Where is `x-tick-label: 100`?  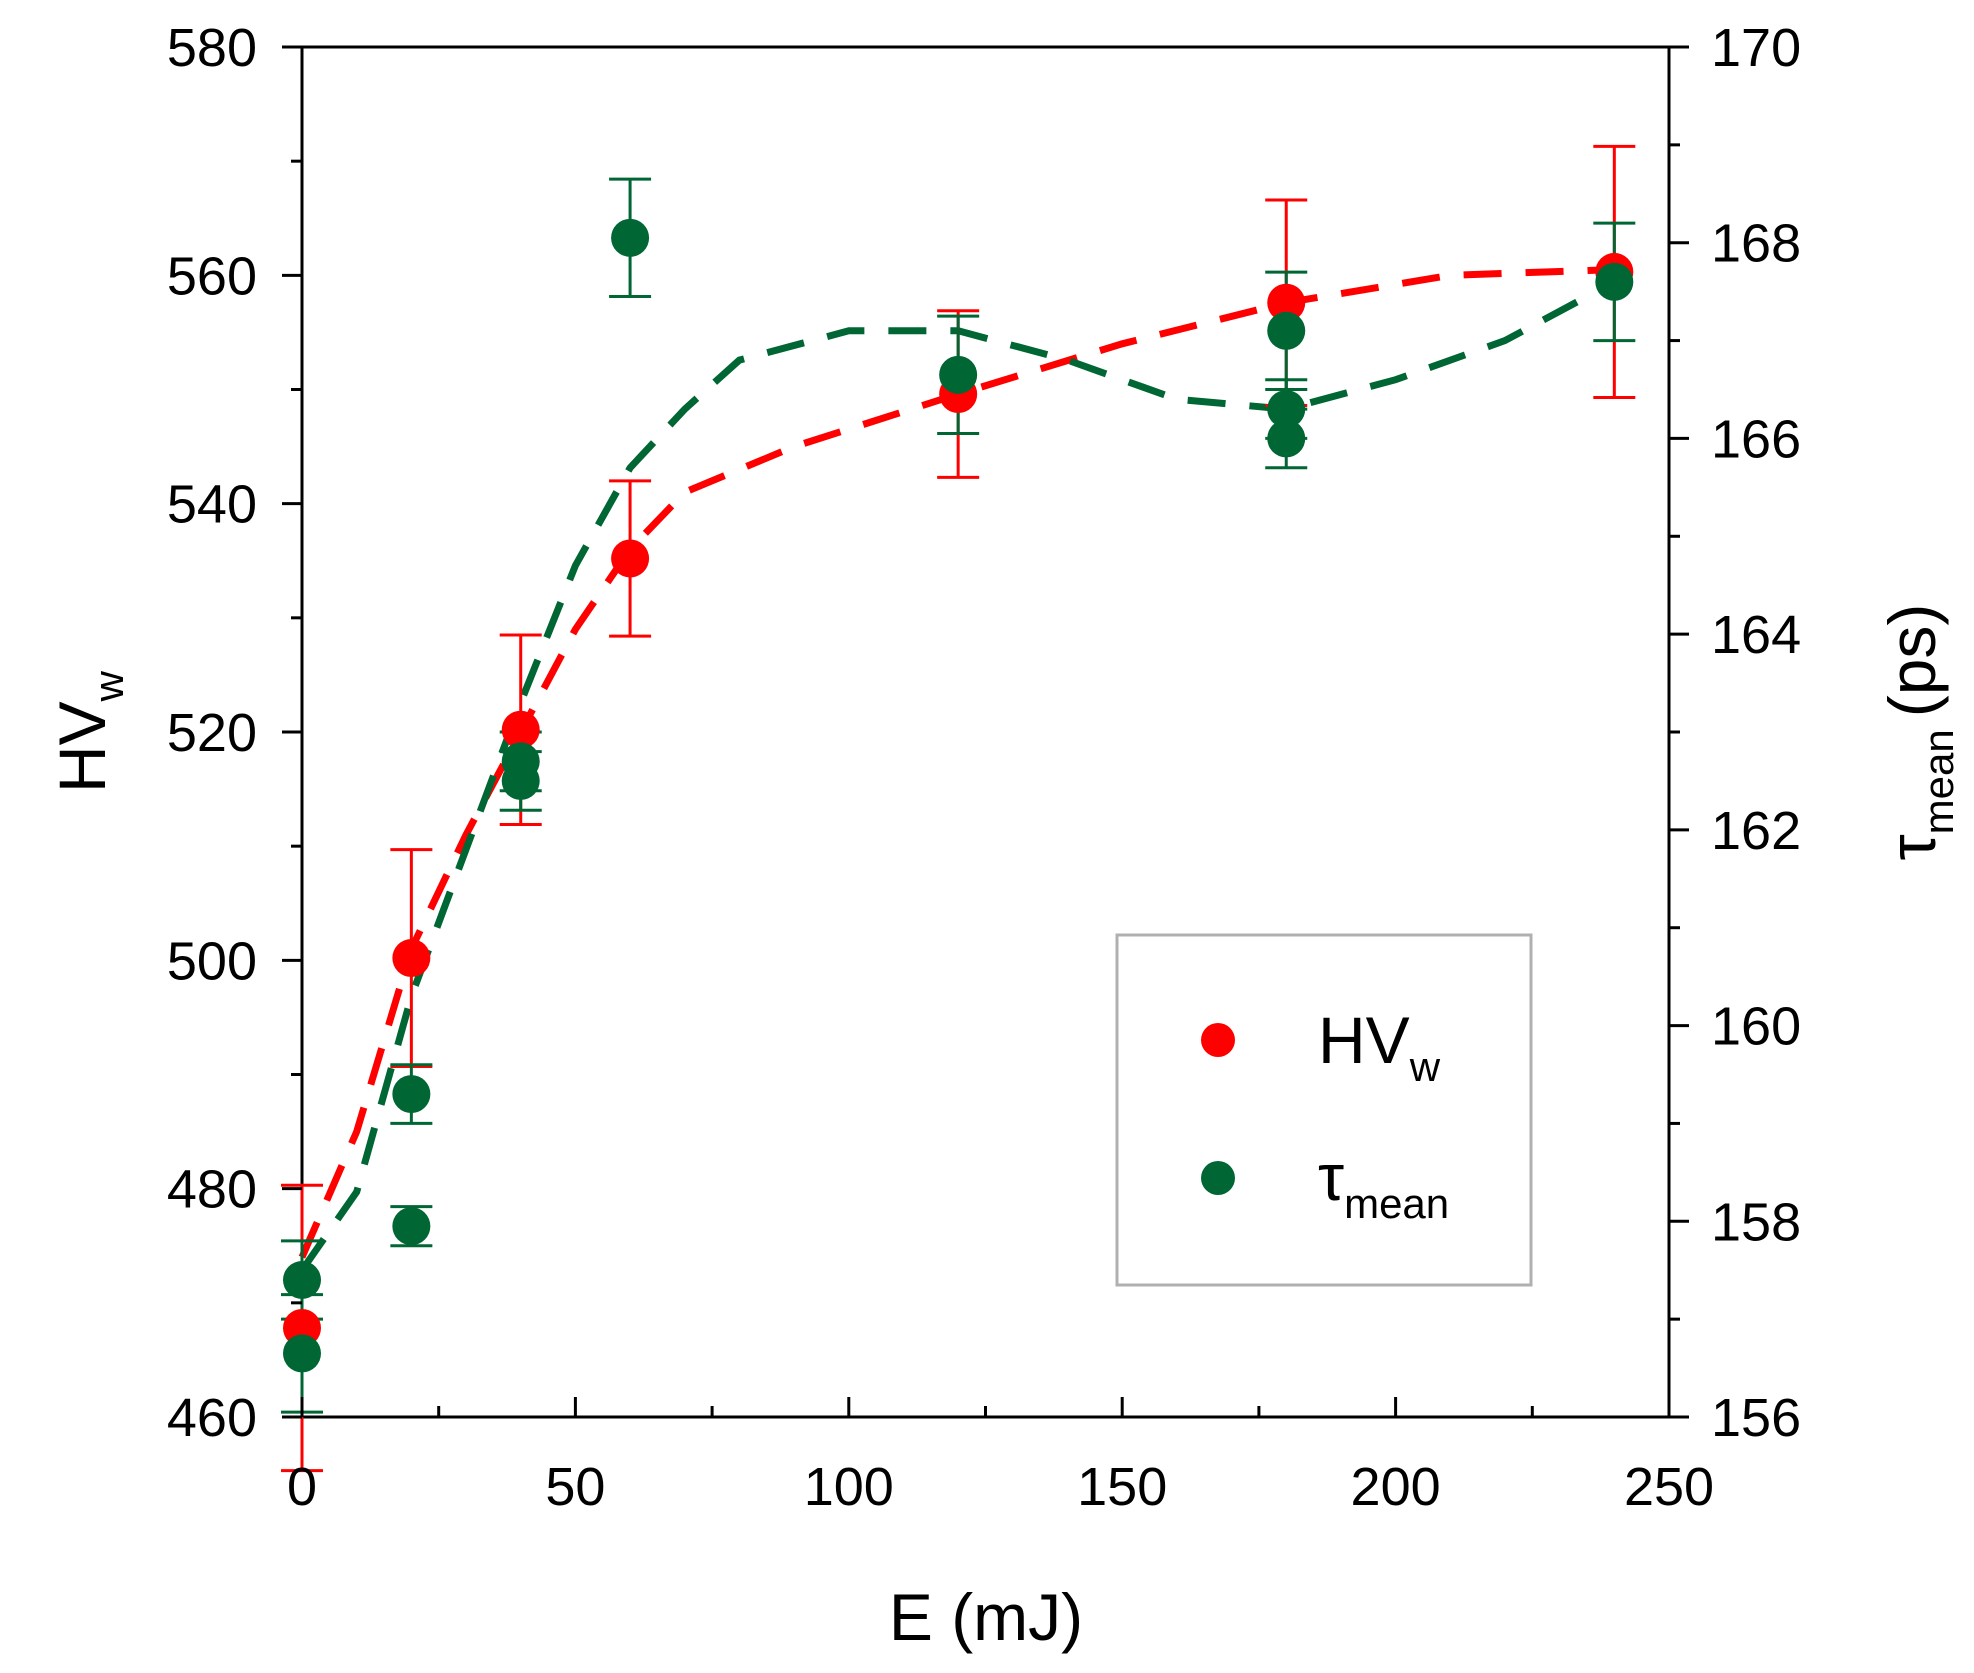
x-tick-label: 100 is located at coordinates (849, 1487).